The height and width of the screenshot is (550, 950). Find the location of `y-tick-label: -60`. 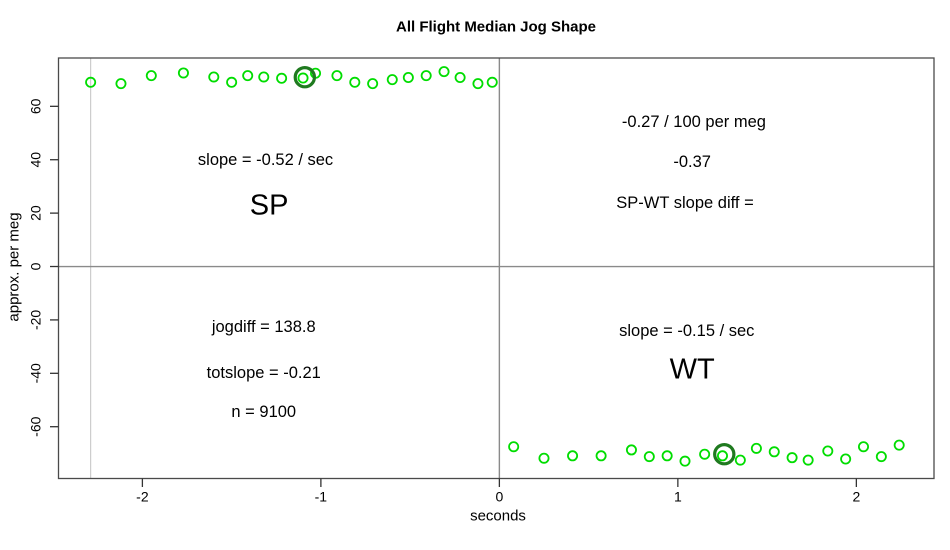

y-tick-label: -60 is located at coordinates (36, 426).